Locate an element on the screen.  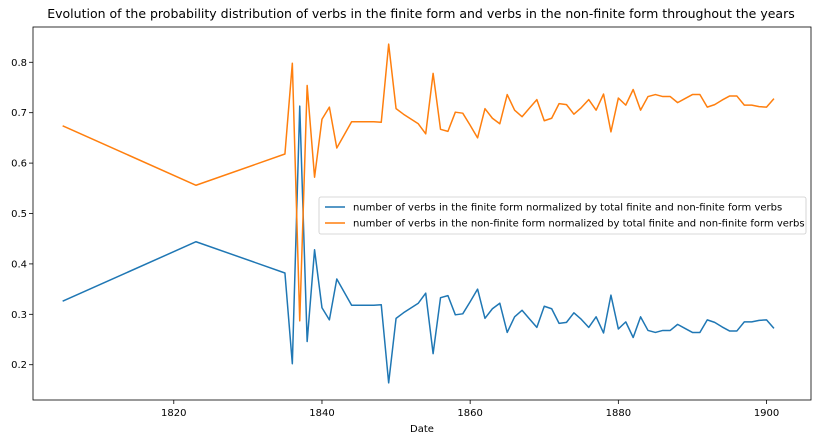
x-tick-label: 1860 is located at coordinates (469, 413).